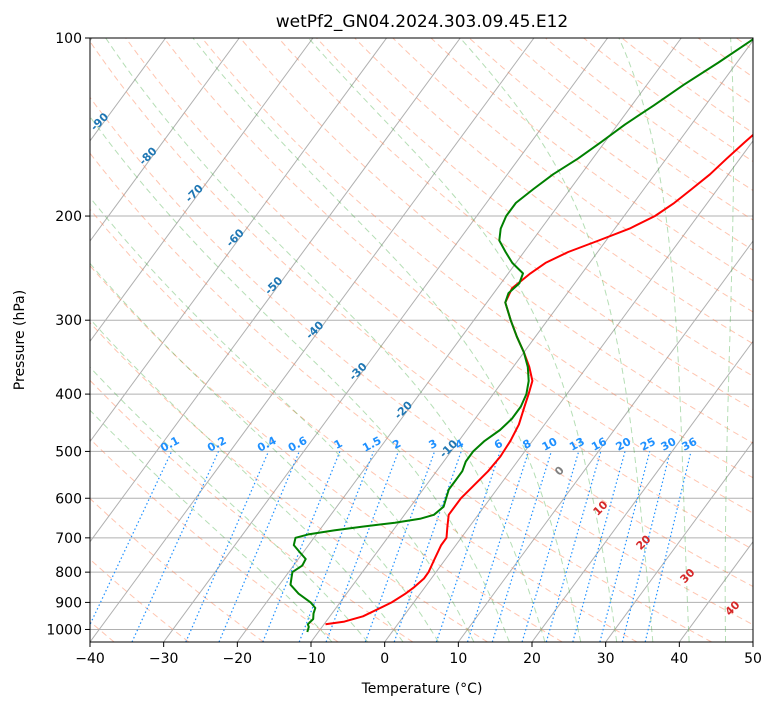 The width and height of the screenshot is (775, 708). What do you see at coordinates (669, 444) in the screenshot?
I see `mixing-ratio-label: 30` at bounding box center [669, 444].